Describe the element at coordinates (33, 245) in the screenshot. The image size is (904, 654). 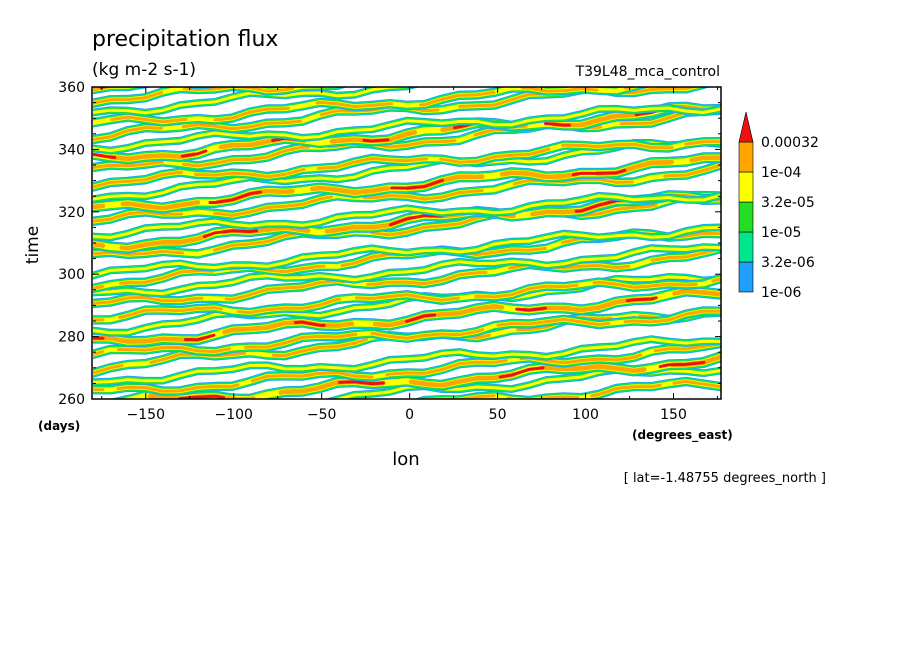
I see `y-axis-label: time` at that location.